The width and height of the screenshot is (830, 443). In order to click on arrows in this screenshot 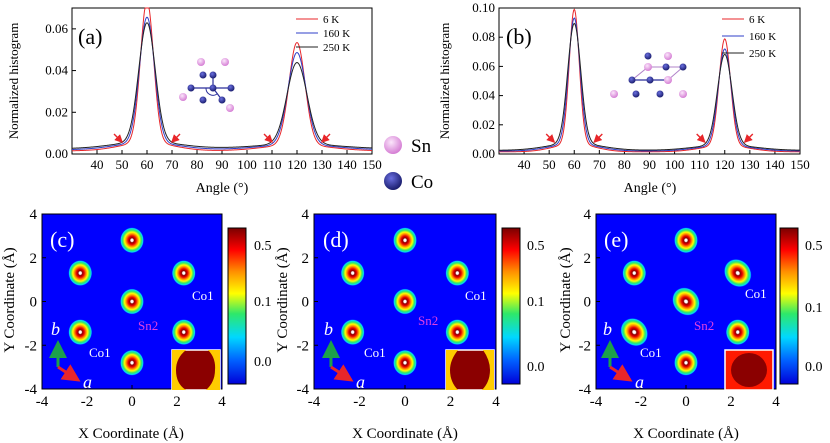, I will do `click(649, 138)`.